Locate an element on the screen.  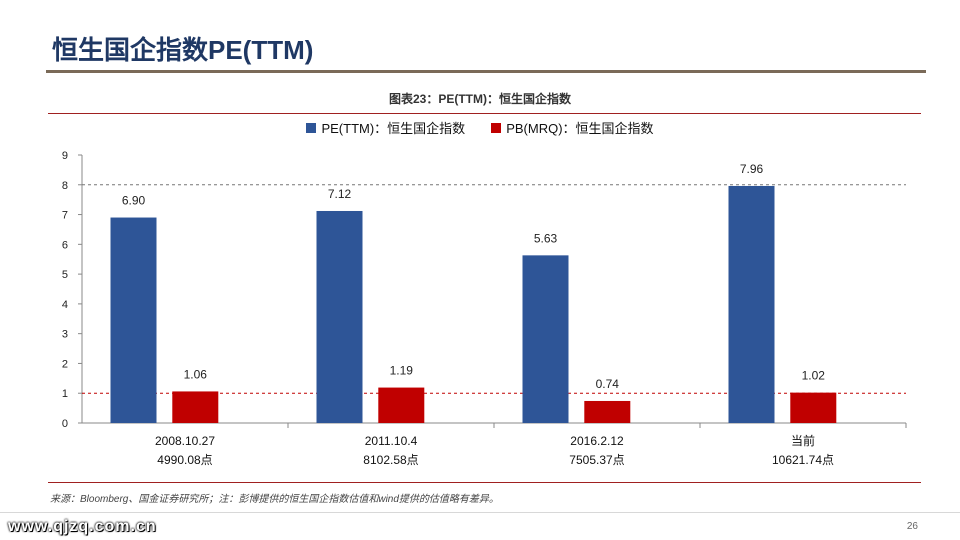
watermark-url: www.qjzq.com.cn is located at coordinates (82, 526).